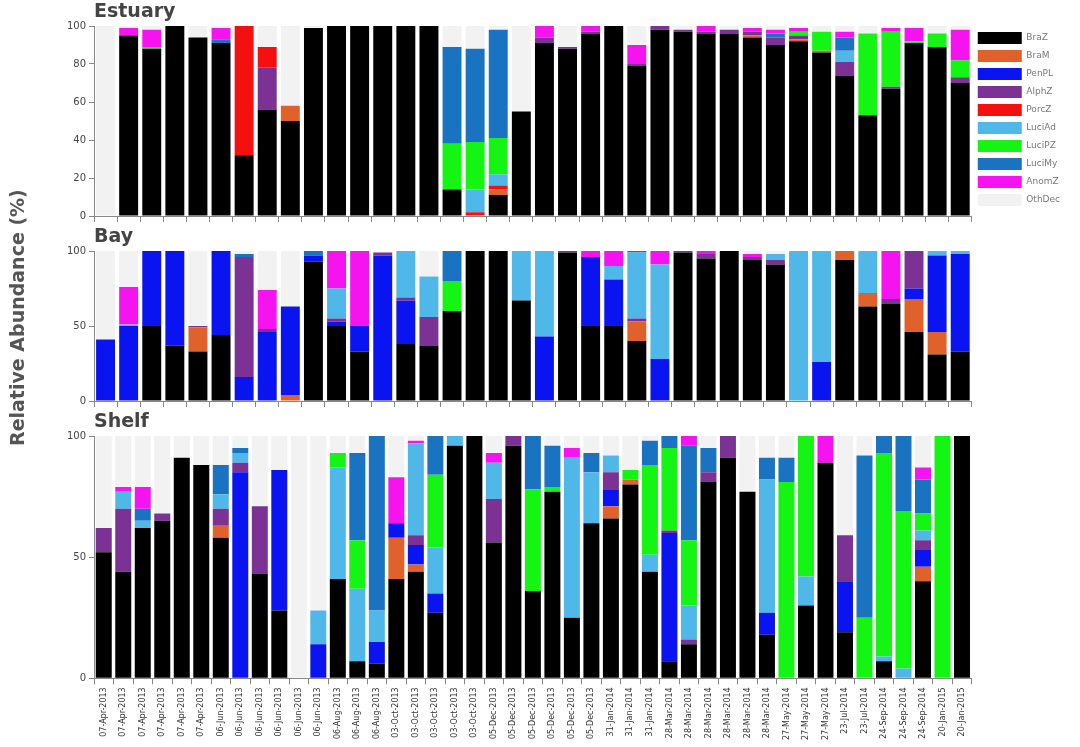 This screenshot has height=747, width=1080. Describe the element at coordinates (1040, 73) in the screenshot. I see `legend-label: PenPL` at that location.